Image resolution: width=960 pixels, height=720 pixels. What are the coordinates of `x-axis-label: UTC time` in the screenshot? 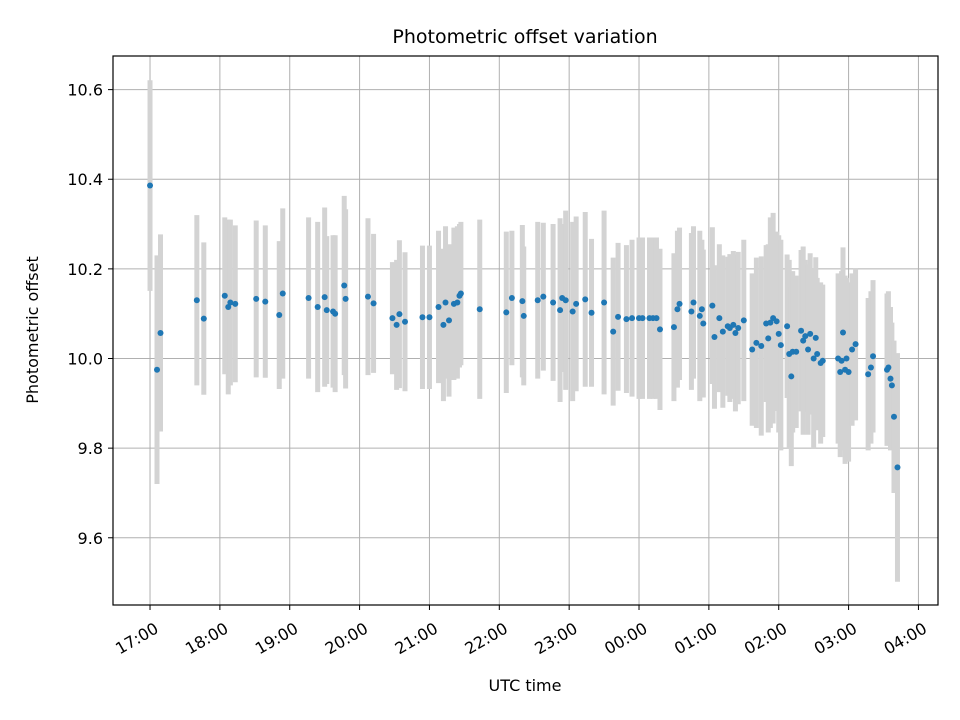 It's located at (525, 685).